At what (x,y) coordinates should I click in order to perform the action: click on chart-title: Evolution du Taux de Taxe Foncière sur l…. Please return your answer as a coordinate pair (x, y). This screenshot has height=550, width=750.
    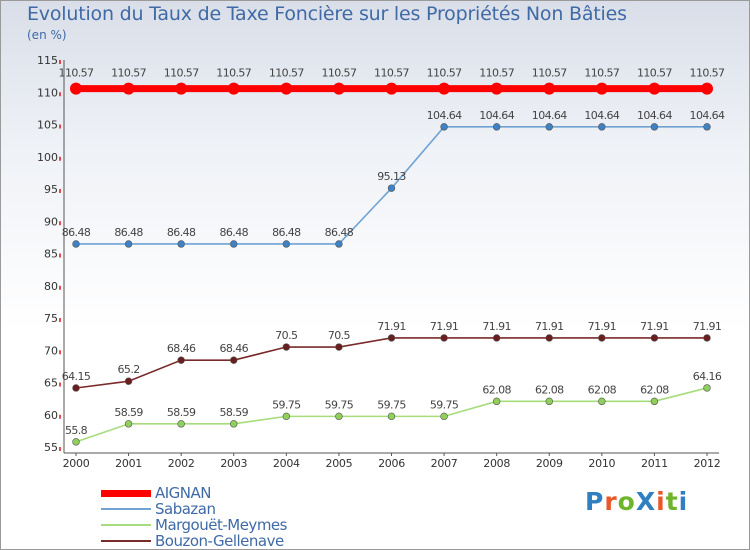
    Looking at the image, I should click on (327, 14).